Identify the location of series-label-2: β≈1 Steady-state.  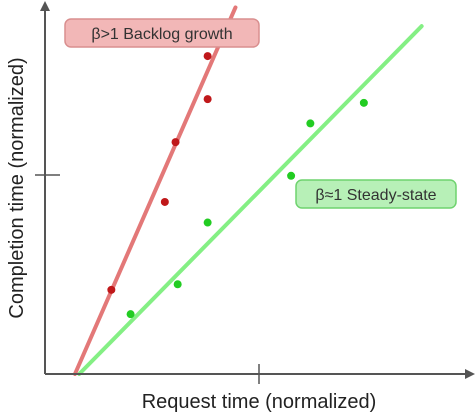
(376, 194).